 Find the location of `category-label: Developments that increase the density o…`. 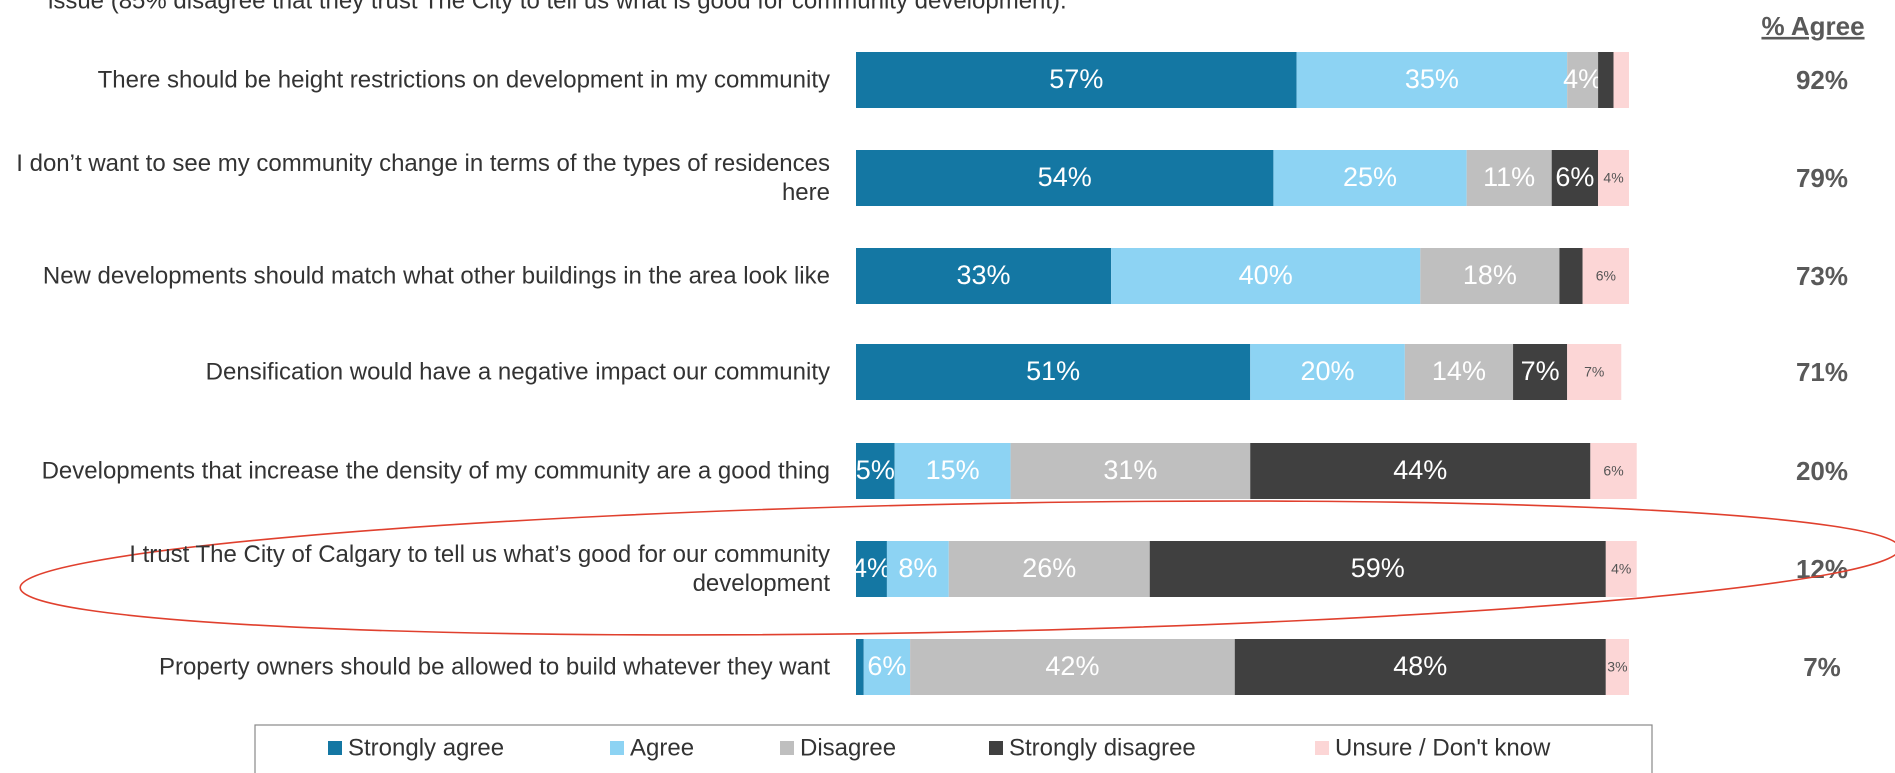

category-label: Developments that increase the density o… is located at coordinates (435, 471).